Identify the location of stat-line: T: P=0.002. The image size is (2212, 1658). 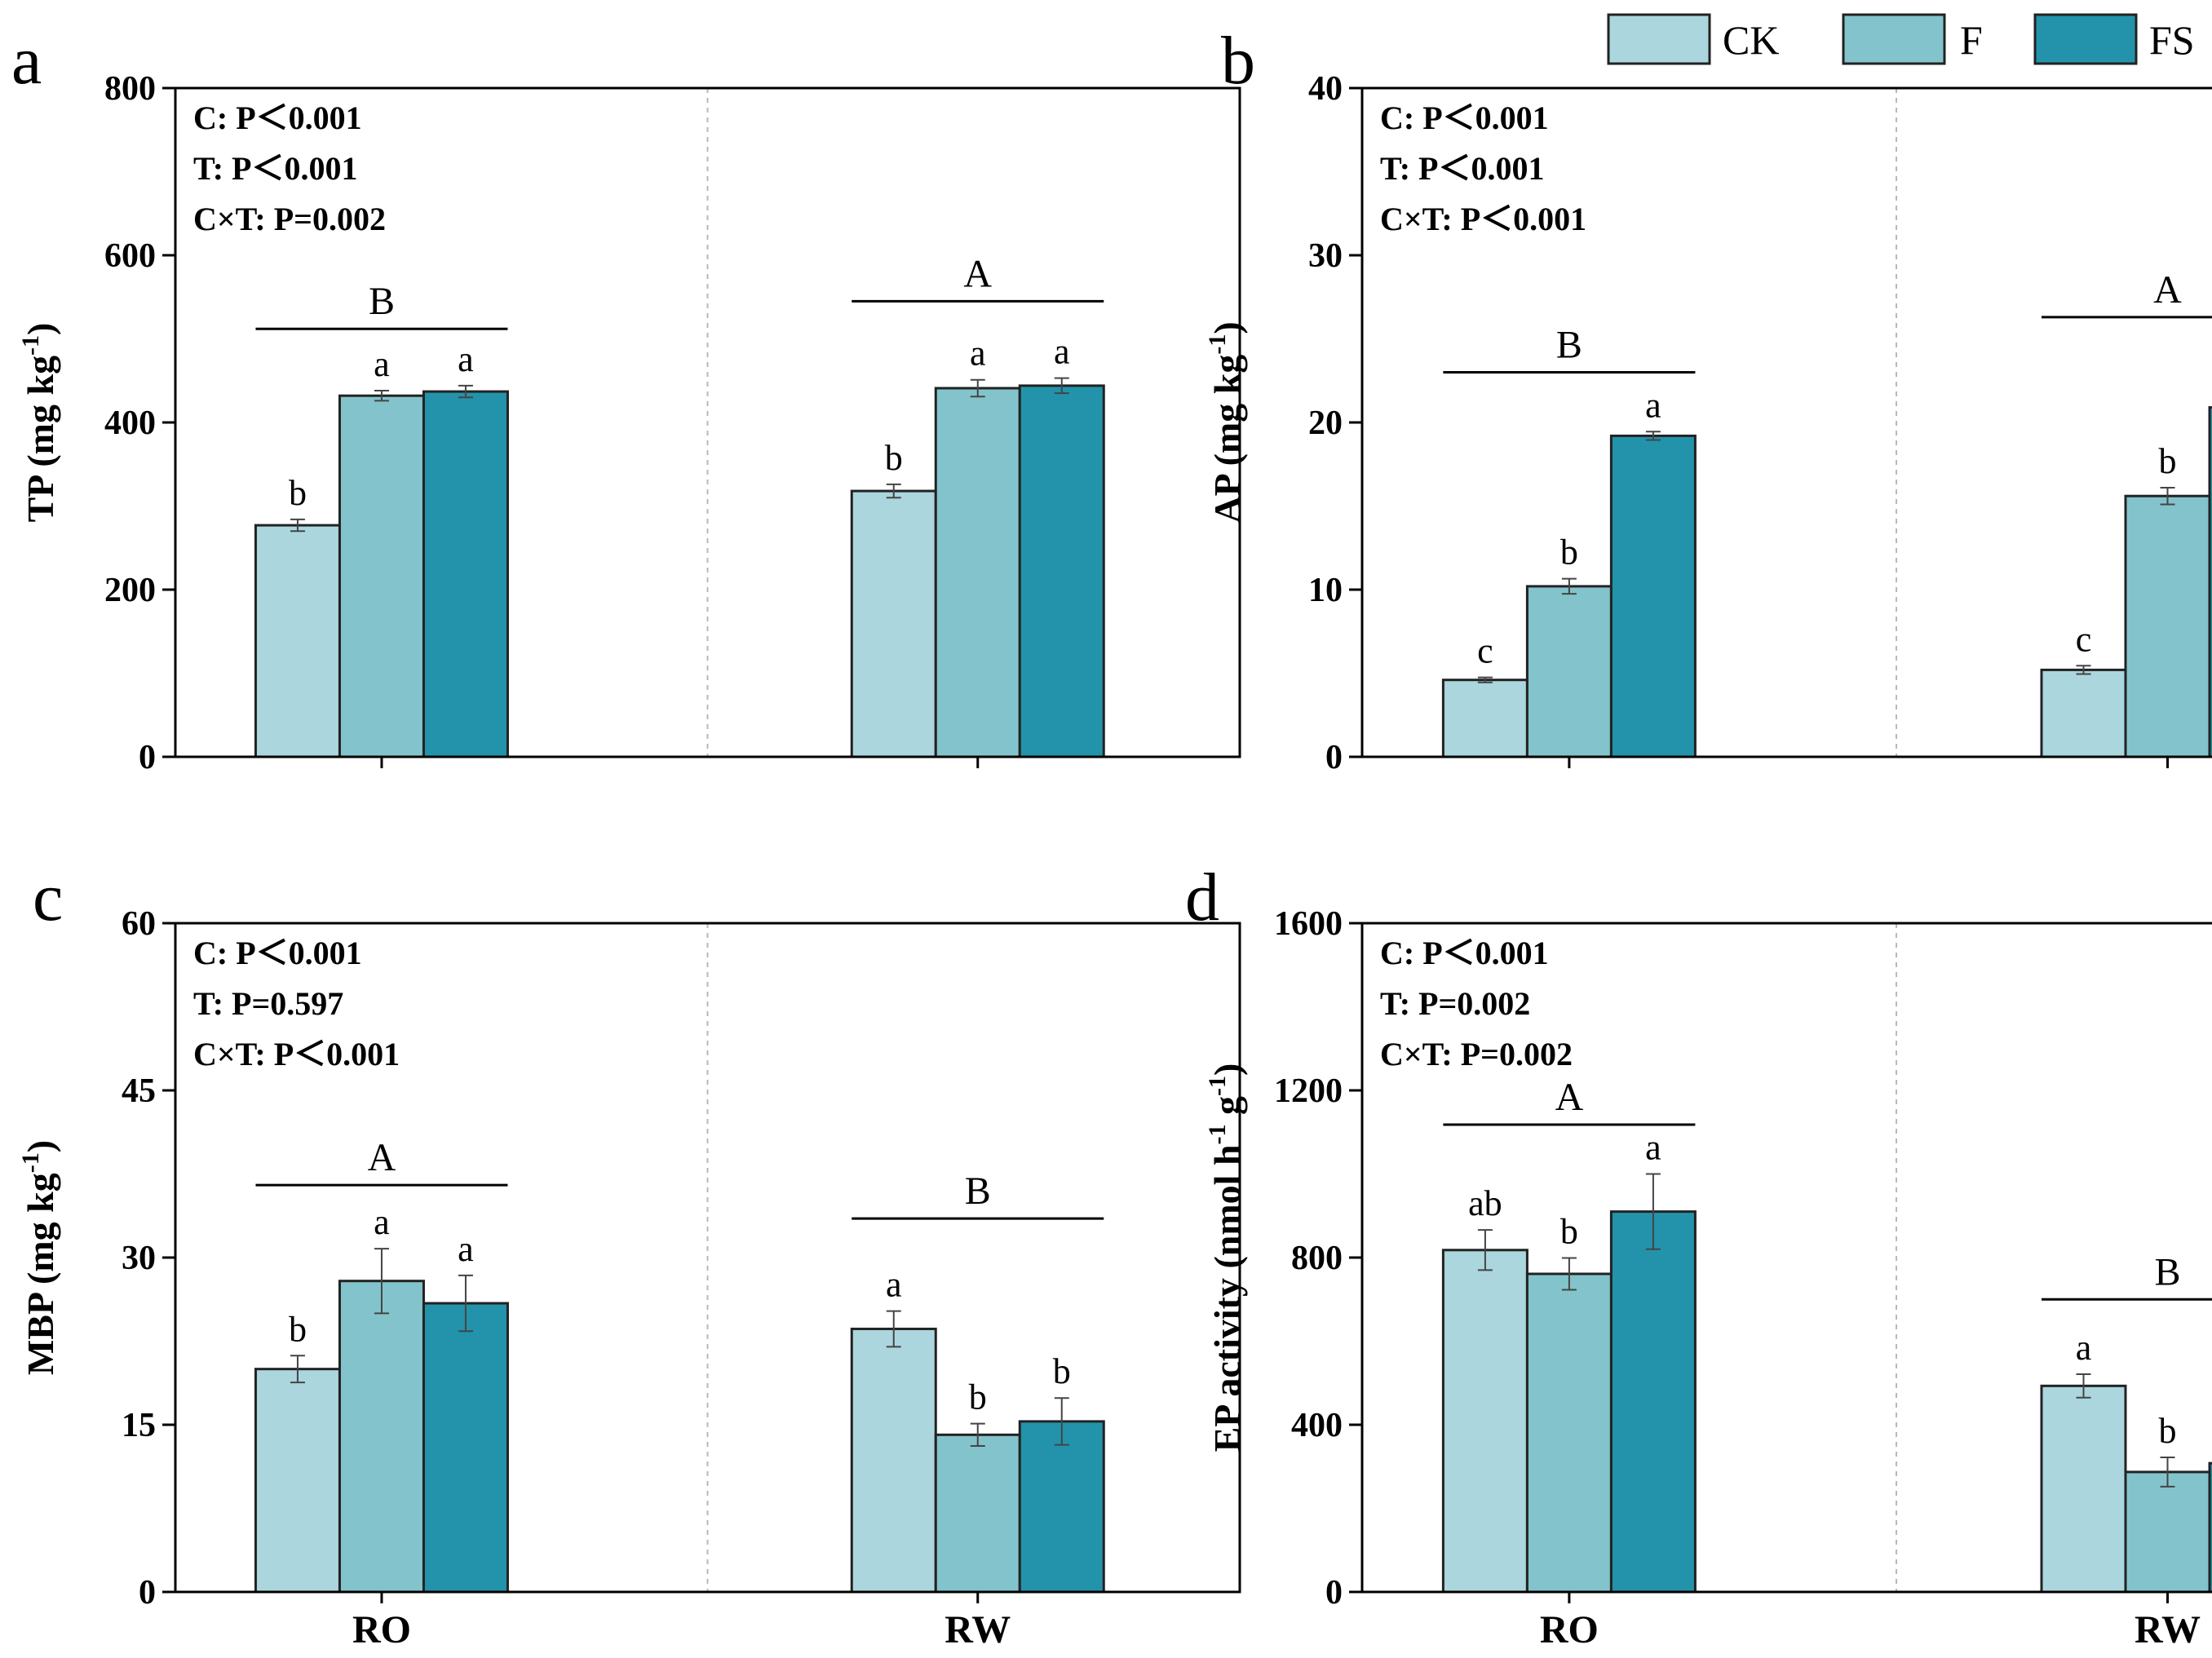
(1455, 1003).